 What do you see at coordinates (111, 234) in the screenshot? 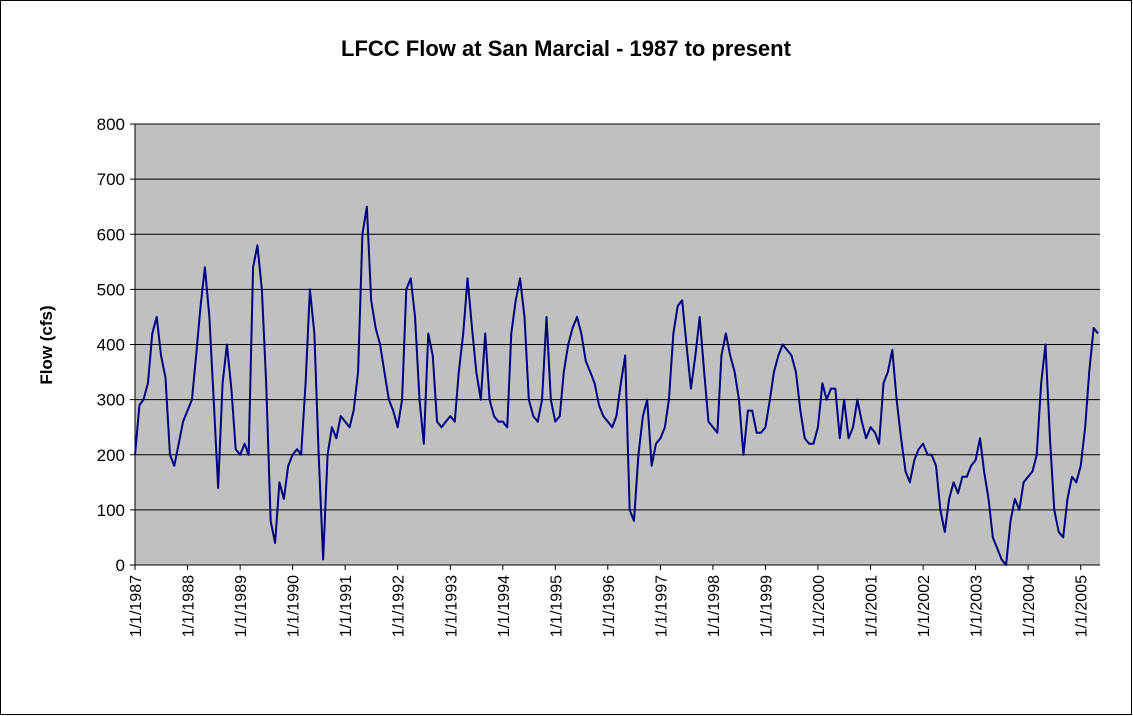
I see `y-tick-label: 600` at bounding box center [111, 234].